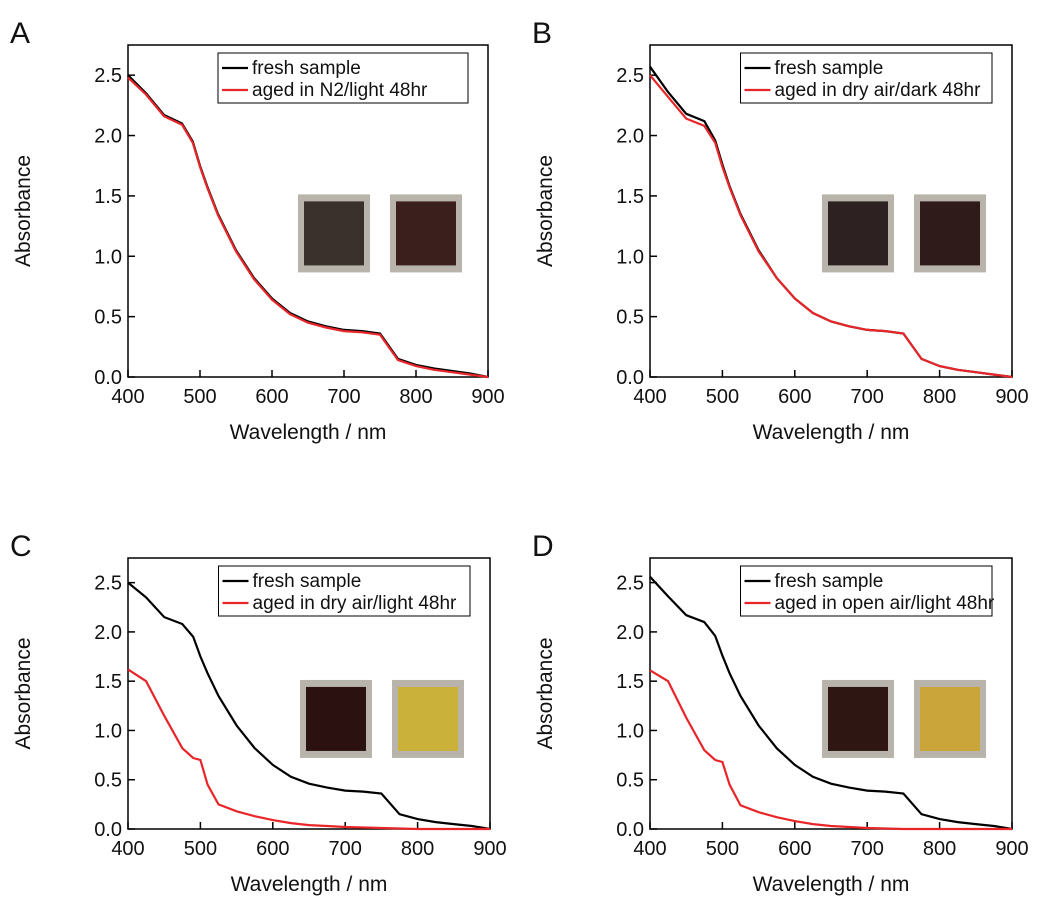 This screenshot has height=912, width=1037. Describe the element at coordinates (20, 33) in the screenshot. I see `panel-label: A` at that location.